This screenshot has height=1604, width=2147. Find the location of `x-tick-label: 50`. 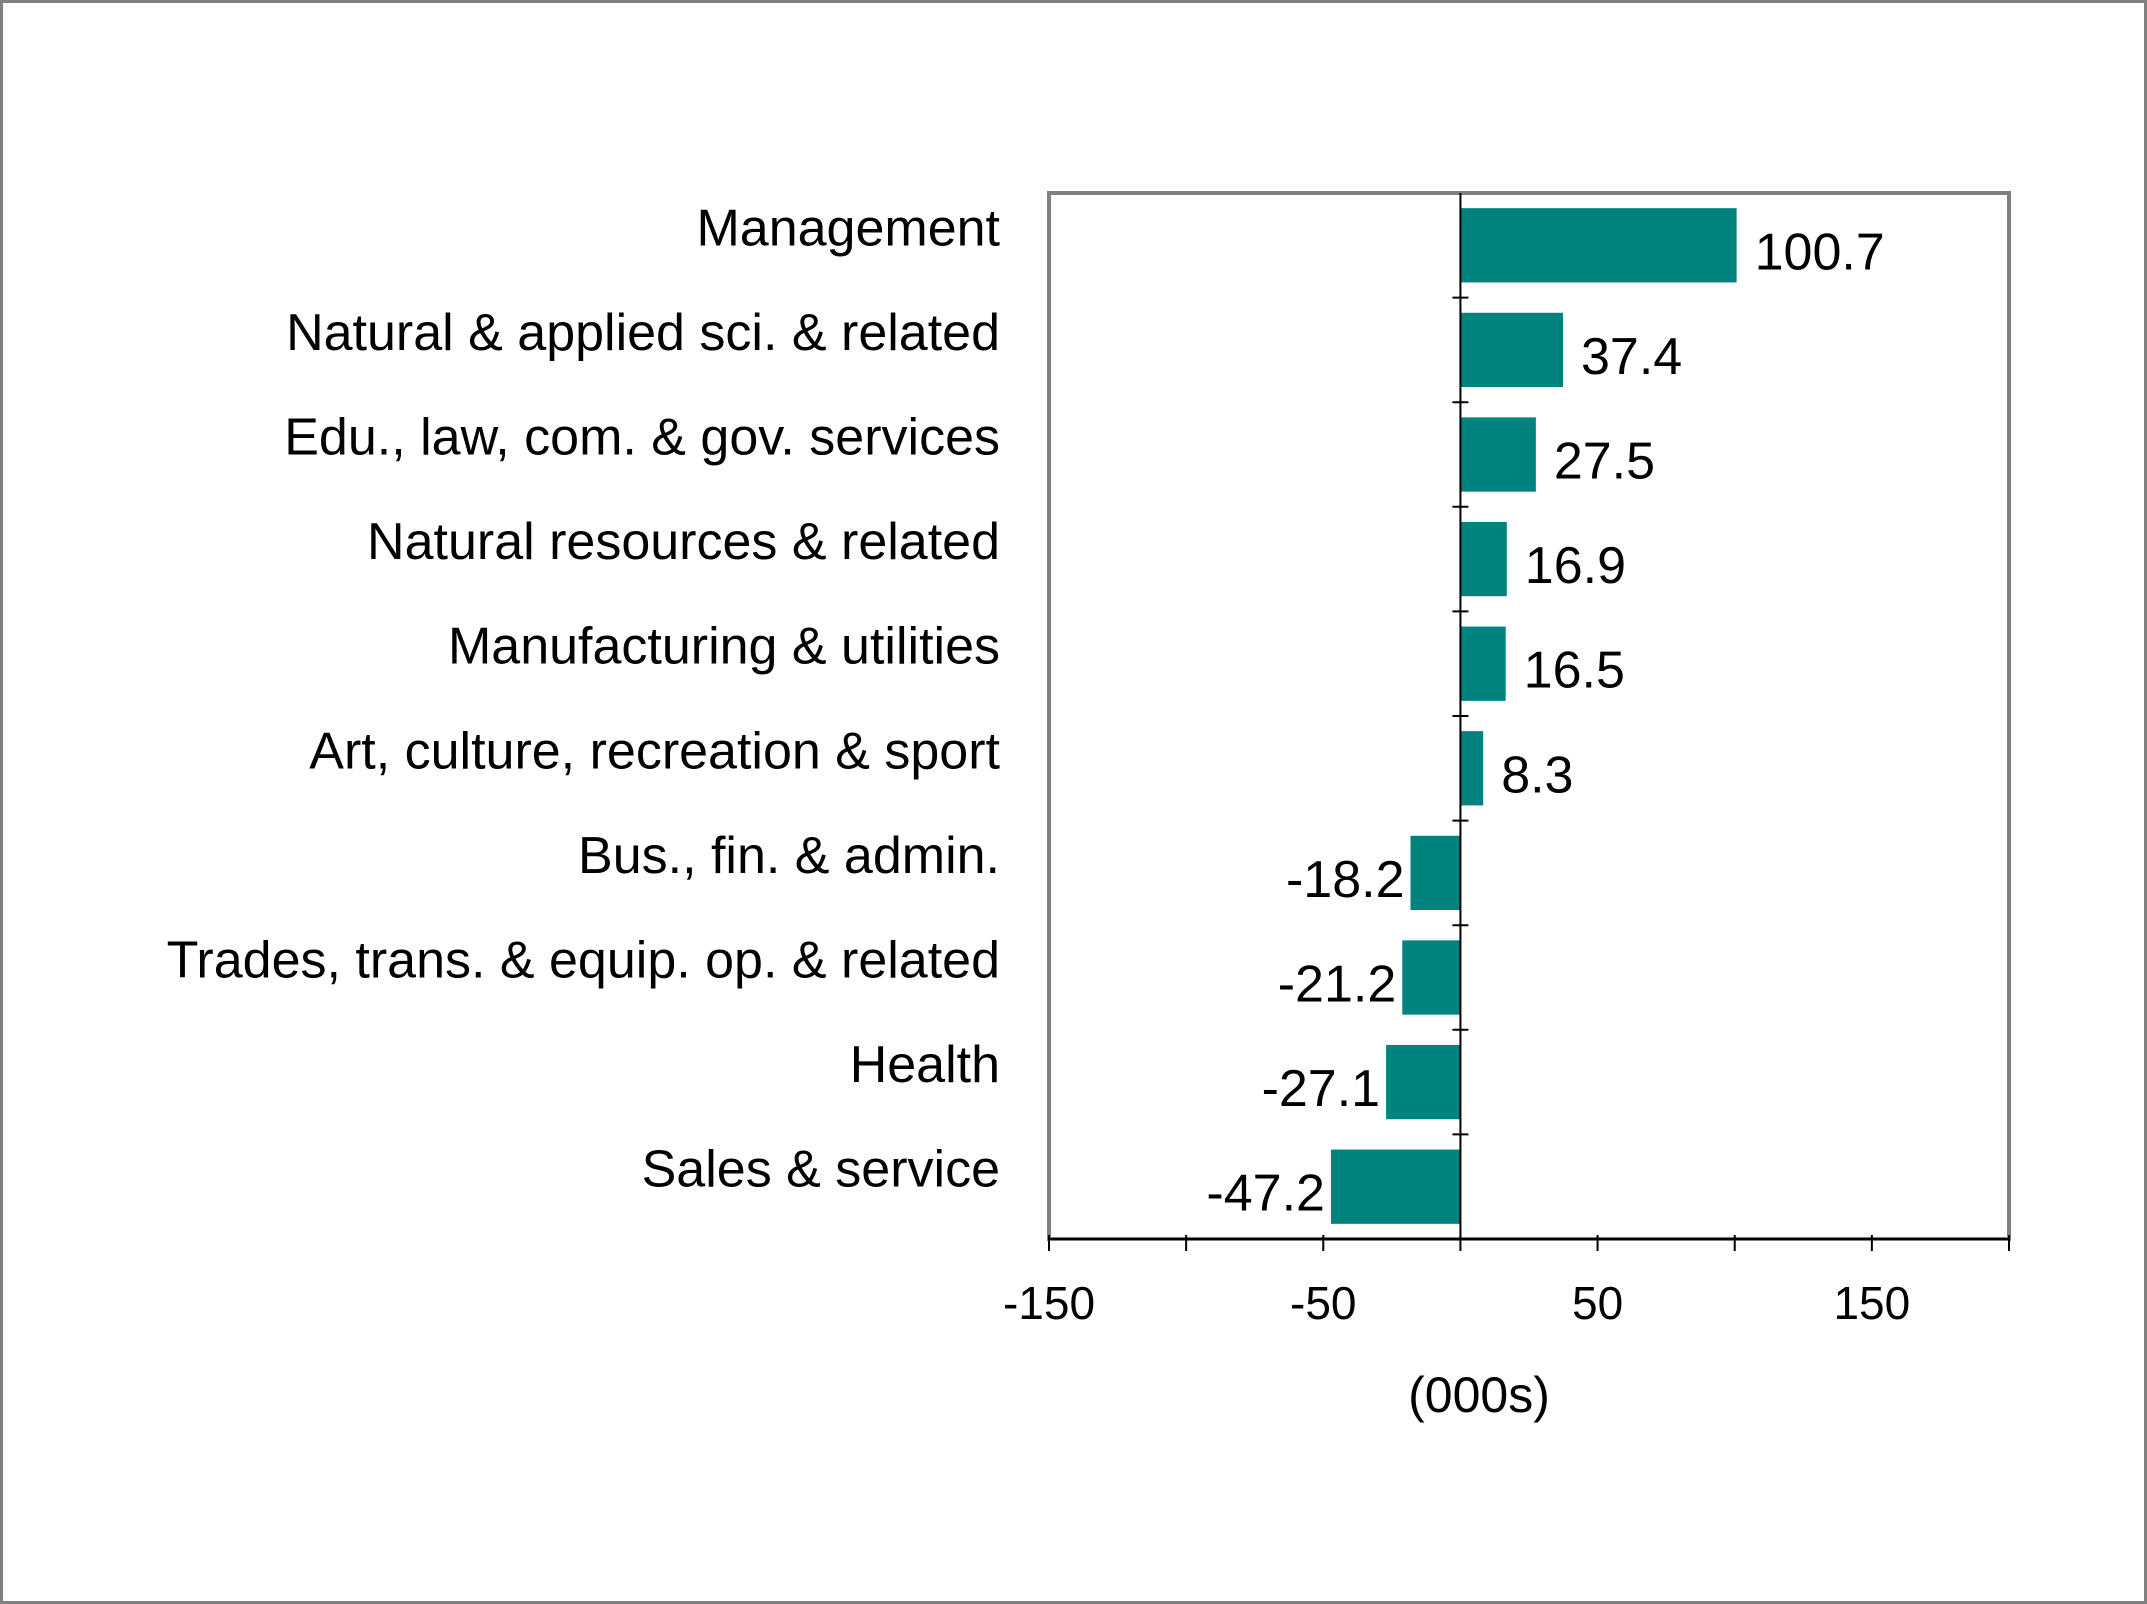

x-tick-label: 50 is located at coordinates (1597, 1303).